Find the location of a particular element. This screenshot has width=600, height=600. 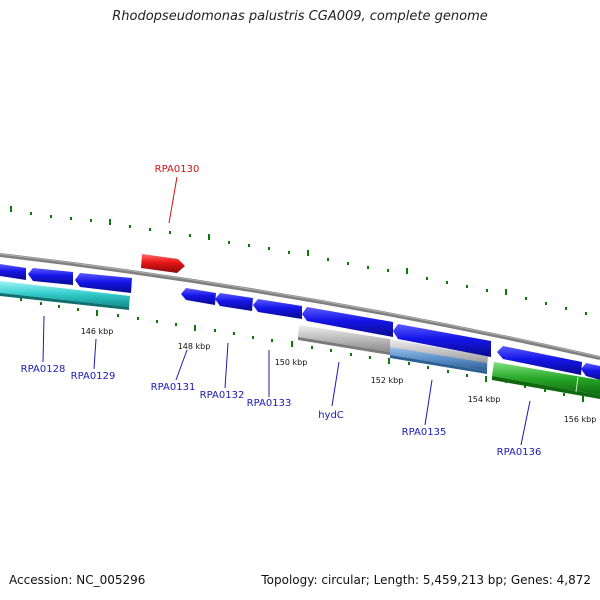

gene-label: RPA0133 is located at coordinates (269, 403).